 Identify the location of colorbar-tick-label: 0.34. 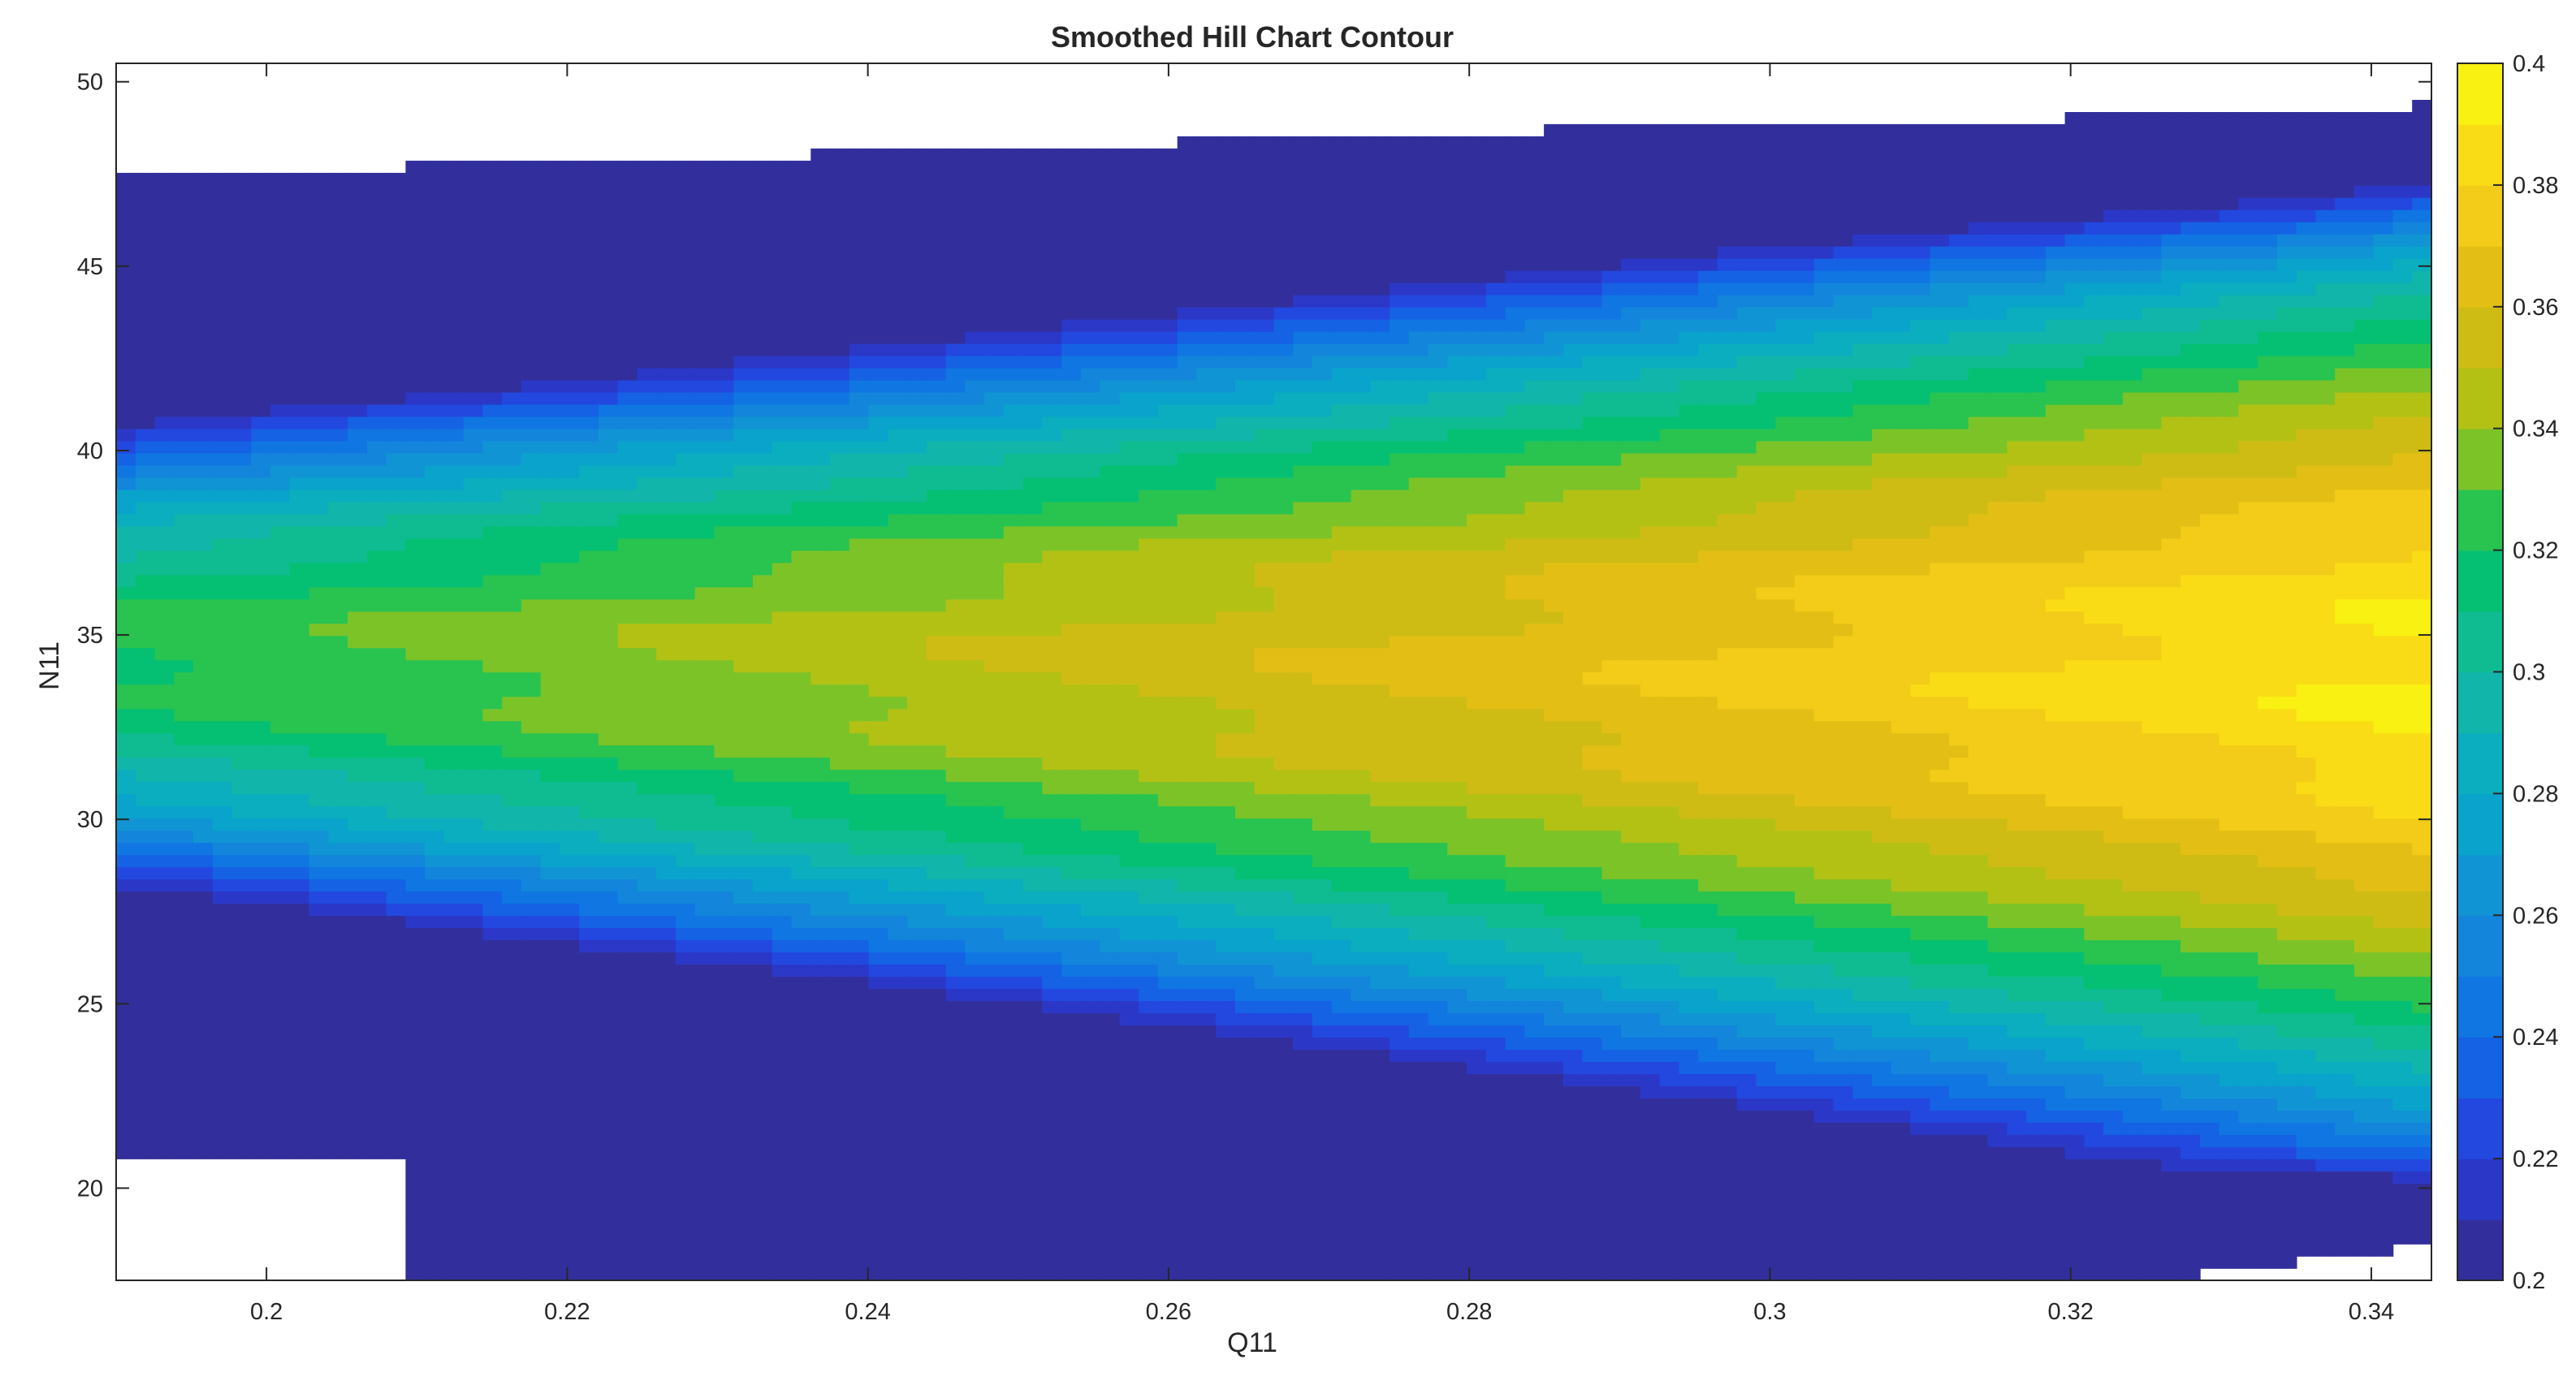
(2536, 429).